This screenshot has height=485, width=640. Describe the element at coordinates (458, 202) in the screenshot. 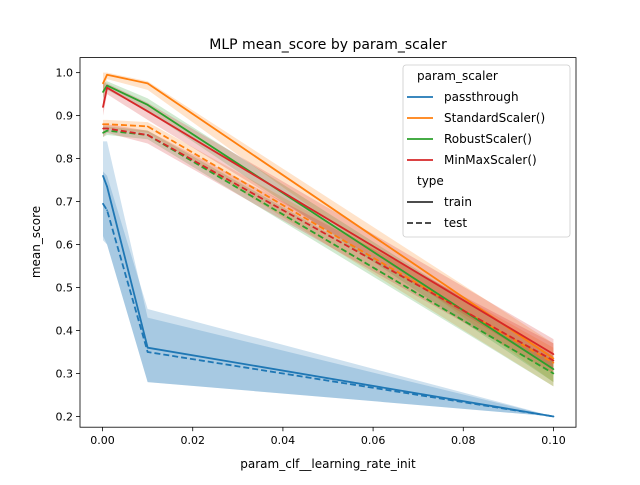

I see `legend-label-train: train` at that location.